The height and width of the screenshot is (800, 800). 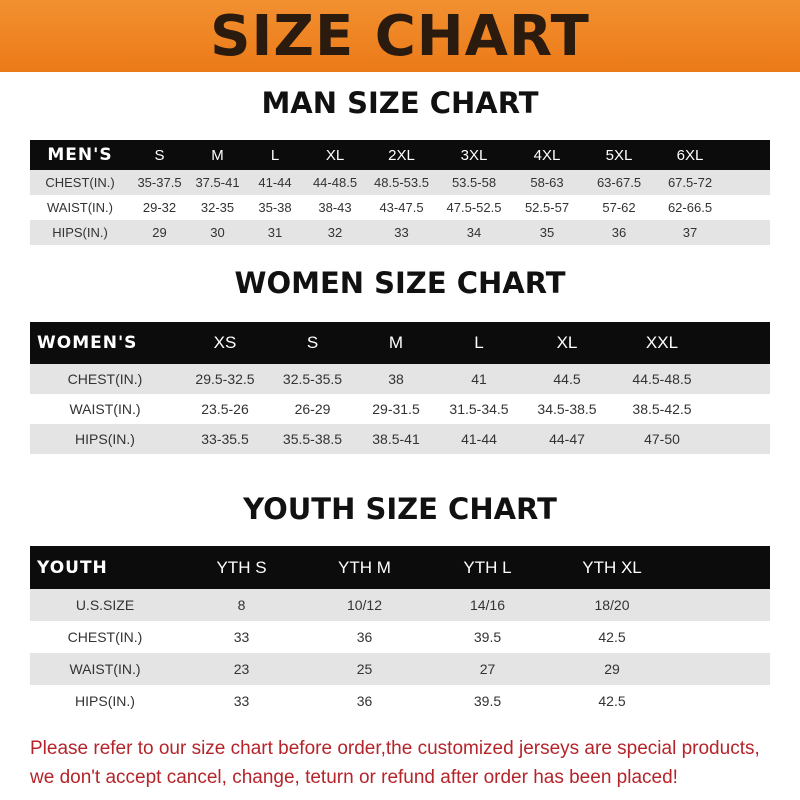 What do you see at coordinates (312, 379) in the screenshot?
I see `table-cell: 32.5-35.5` at bounding box center [312, 379].